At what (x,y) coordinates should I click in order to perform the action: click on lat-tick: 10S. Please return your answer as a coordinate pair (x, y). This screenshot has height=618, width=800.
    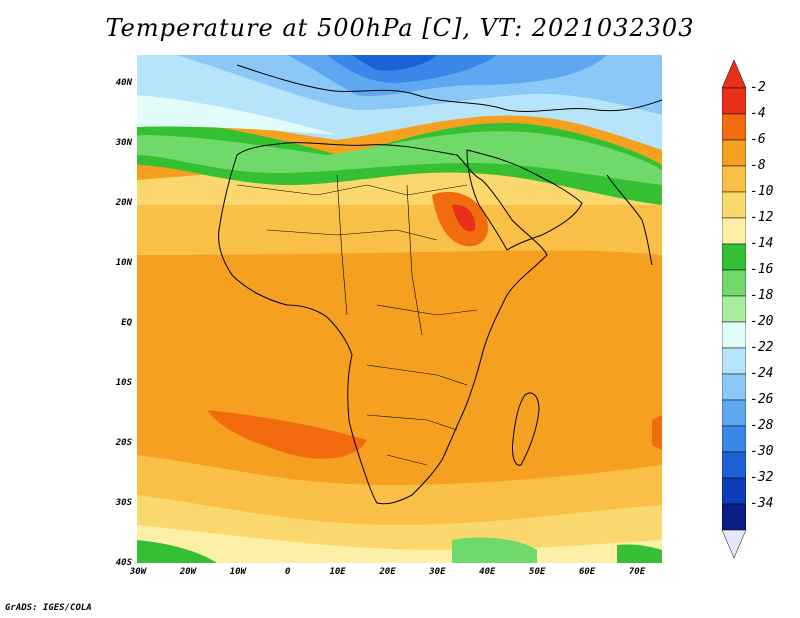
    Looking at the image, I should click on (123, 383).